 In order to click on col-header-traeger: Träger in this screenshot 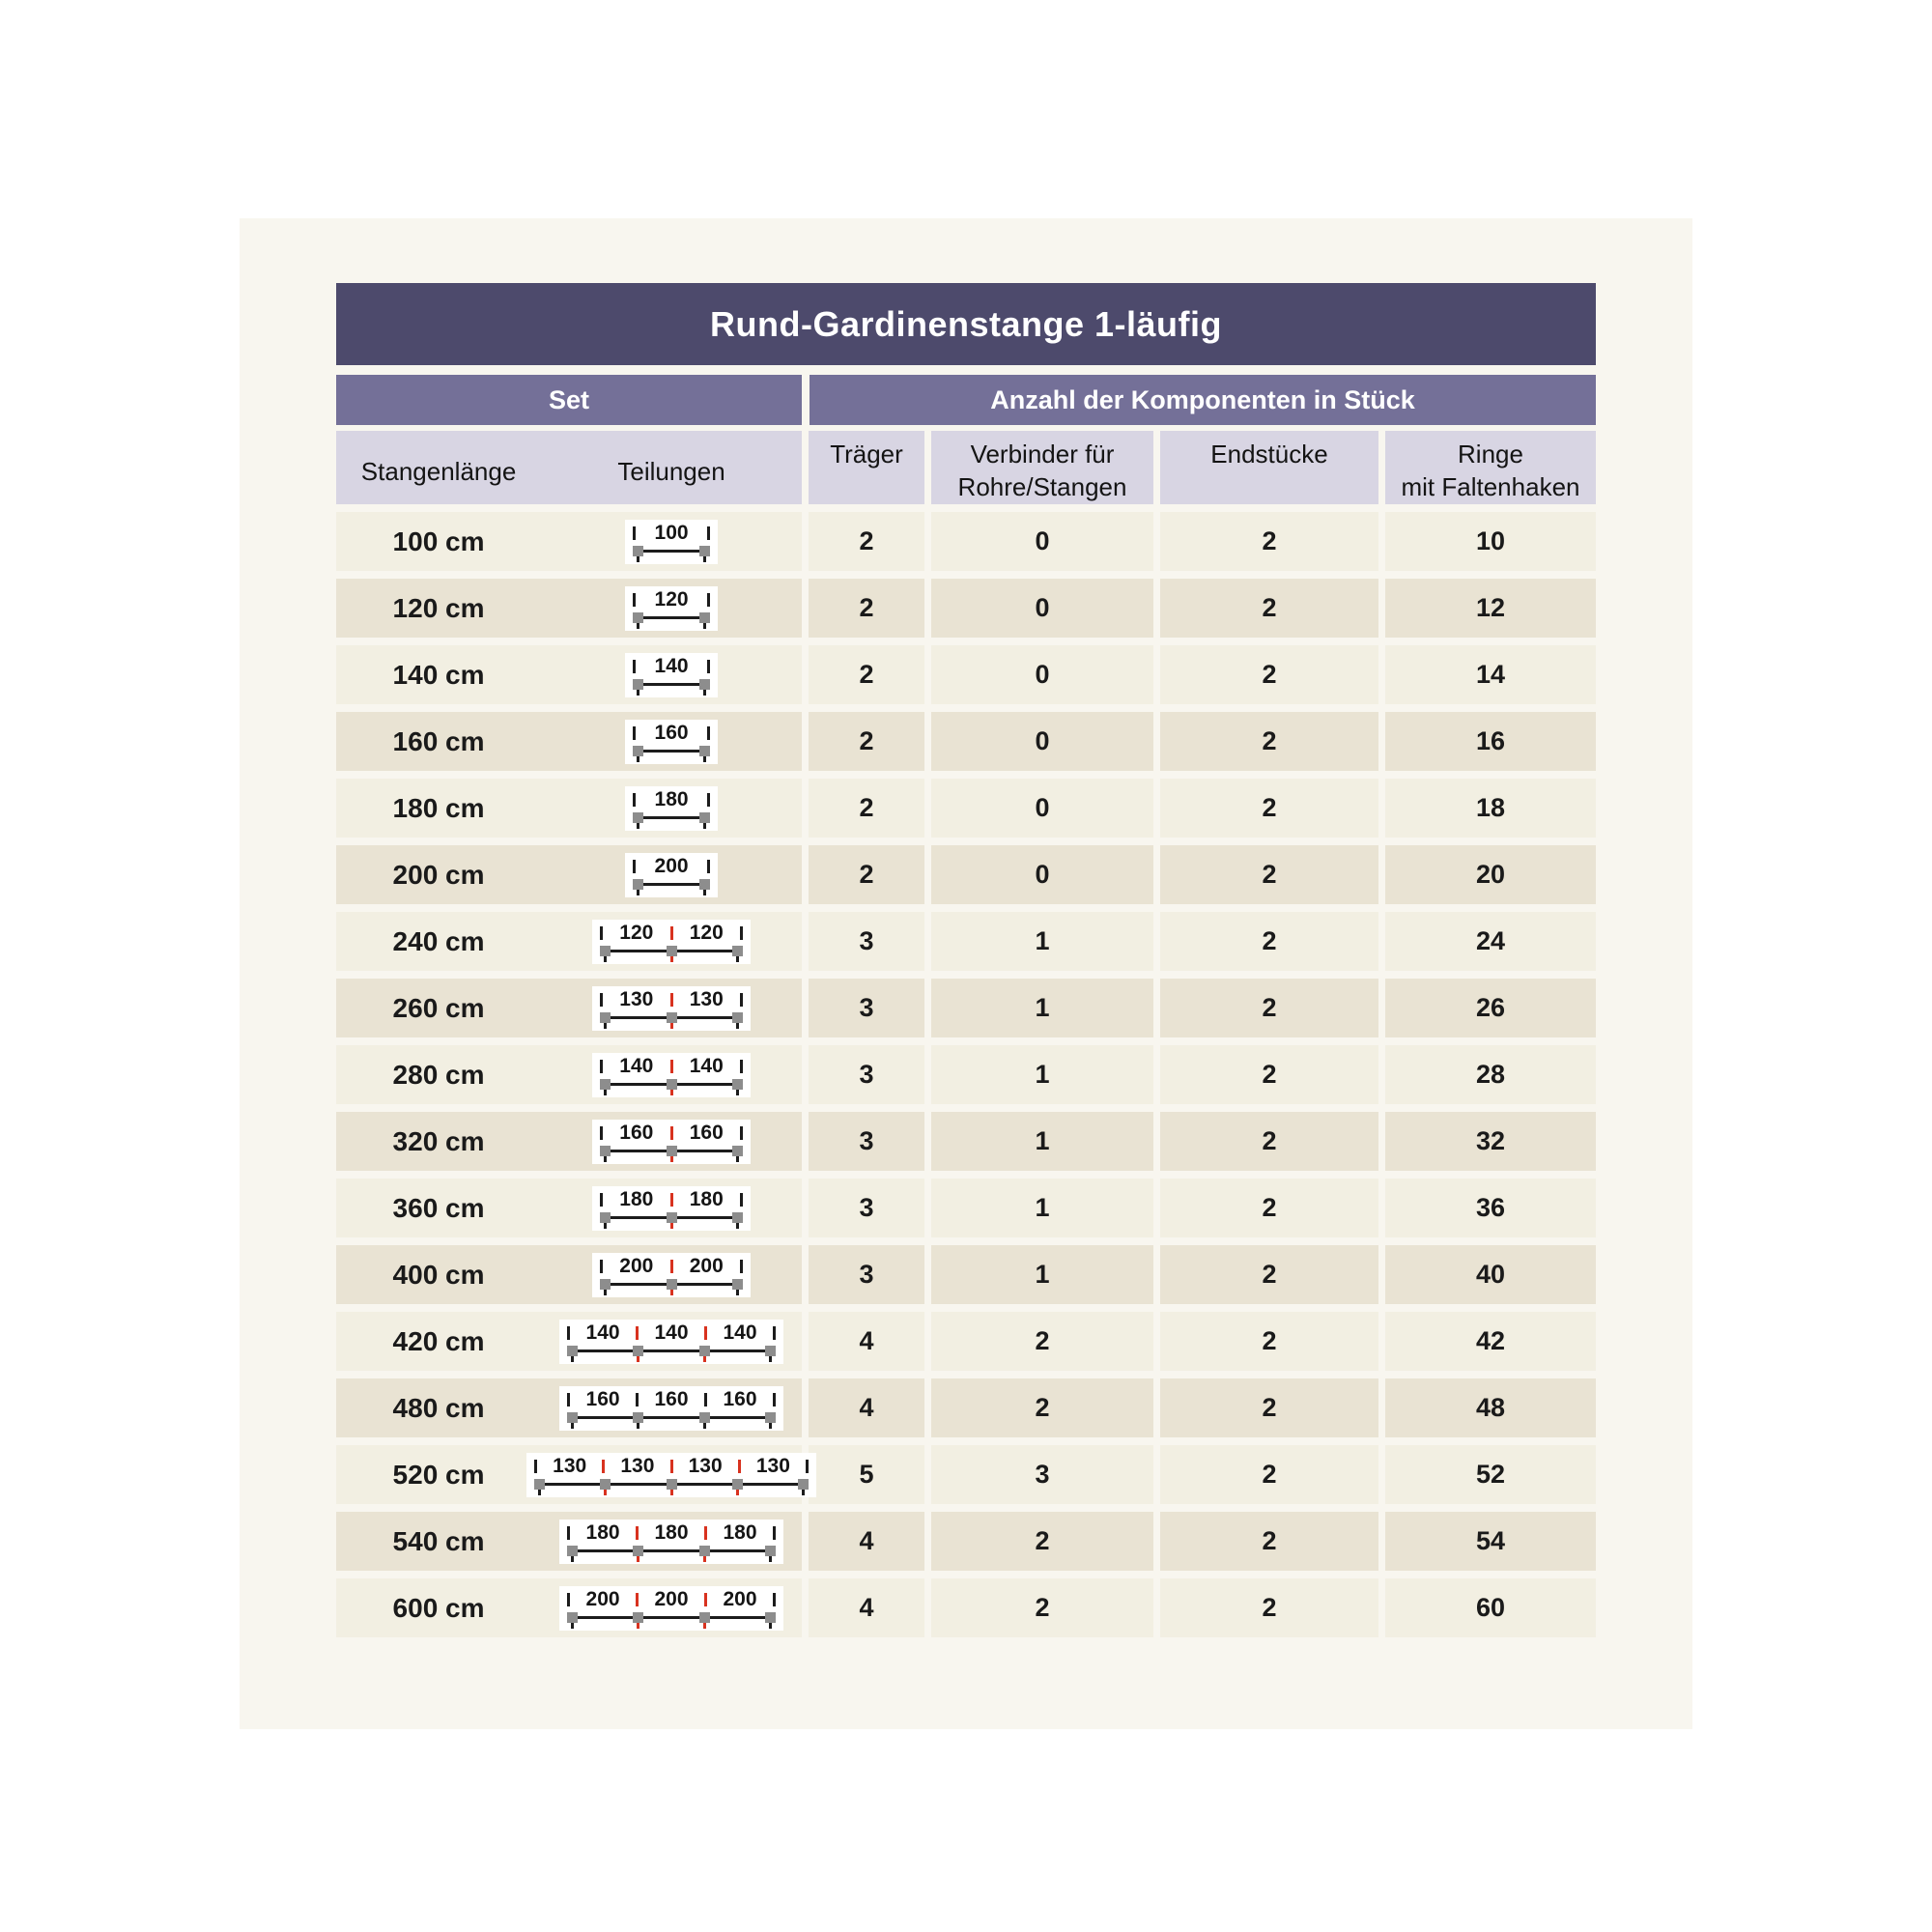, I will do `click(866, 467)`.